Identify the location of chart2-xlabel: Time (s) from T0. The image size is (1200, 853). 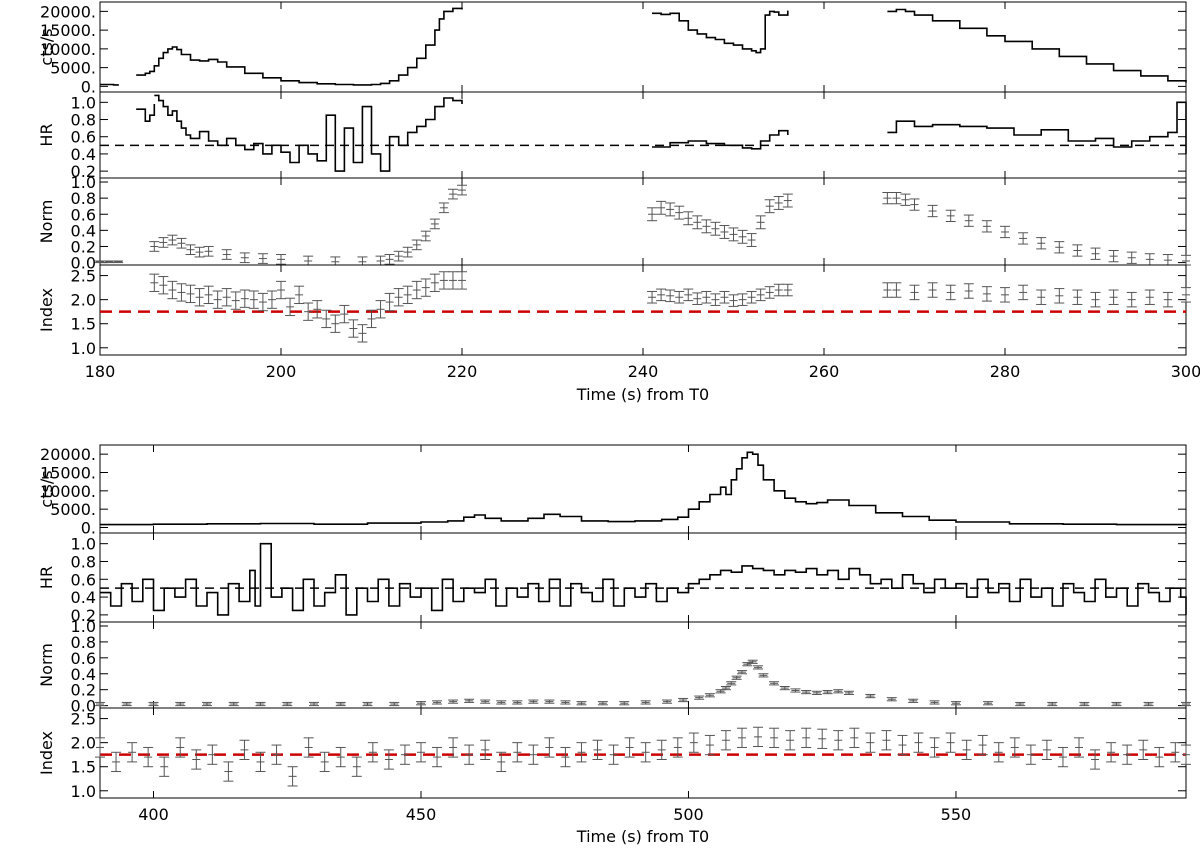
(642, 836).